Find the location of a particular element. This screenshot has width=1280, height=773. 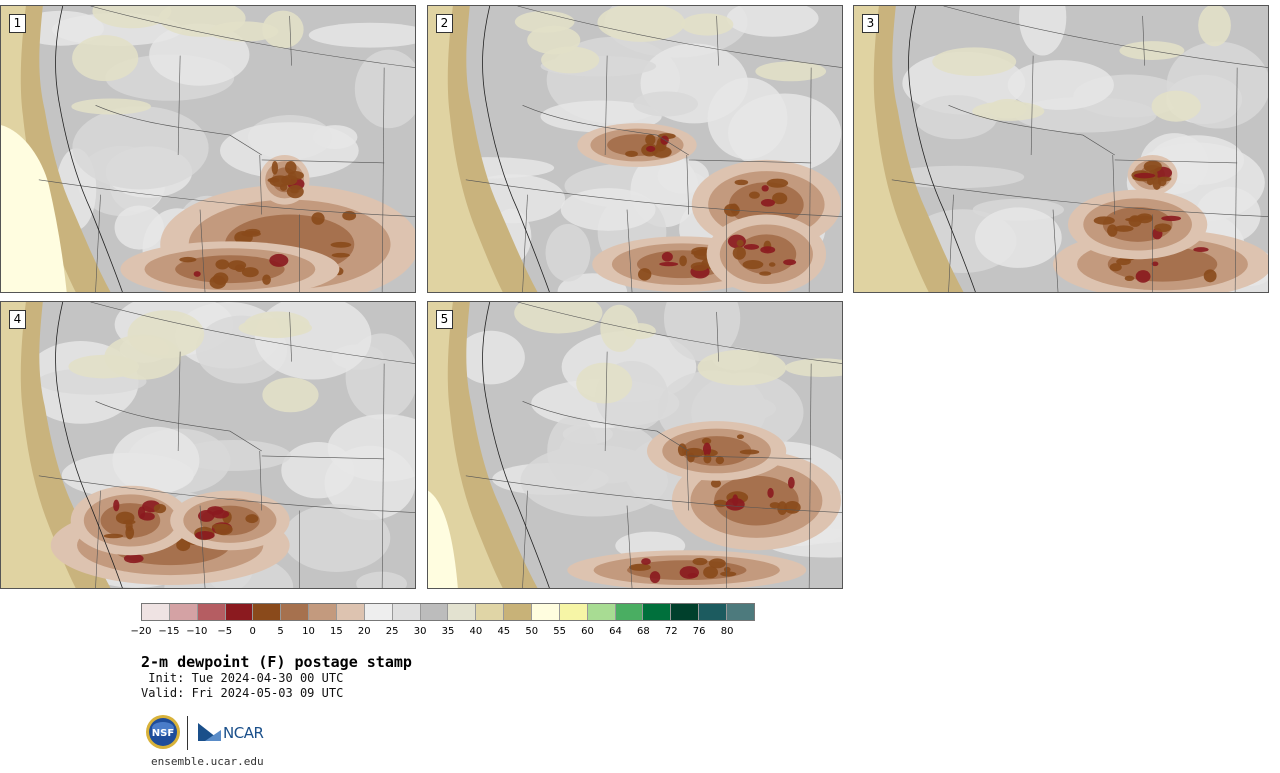

colorbar-tick-label: 15 is located at coordinates (336, 631).